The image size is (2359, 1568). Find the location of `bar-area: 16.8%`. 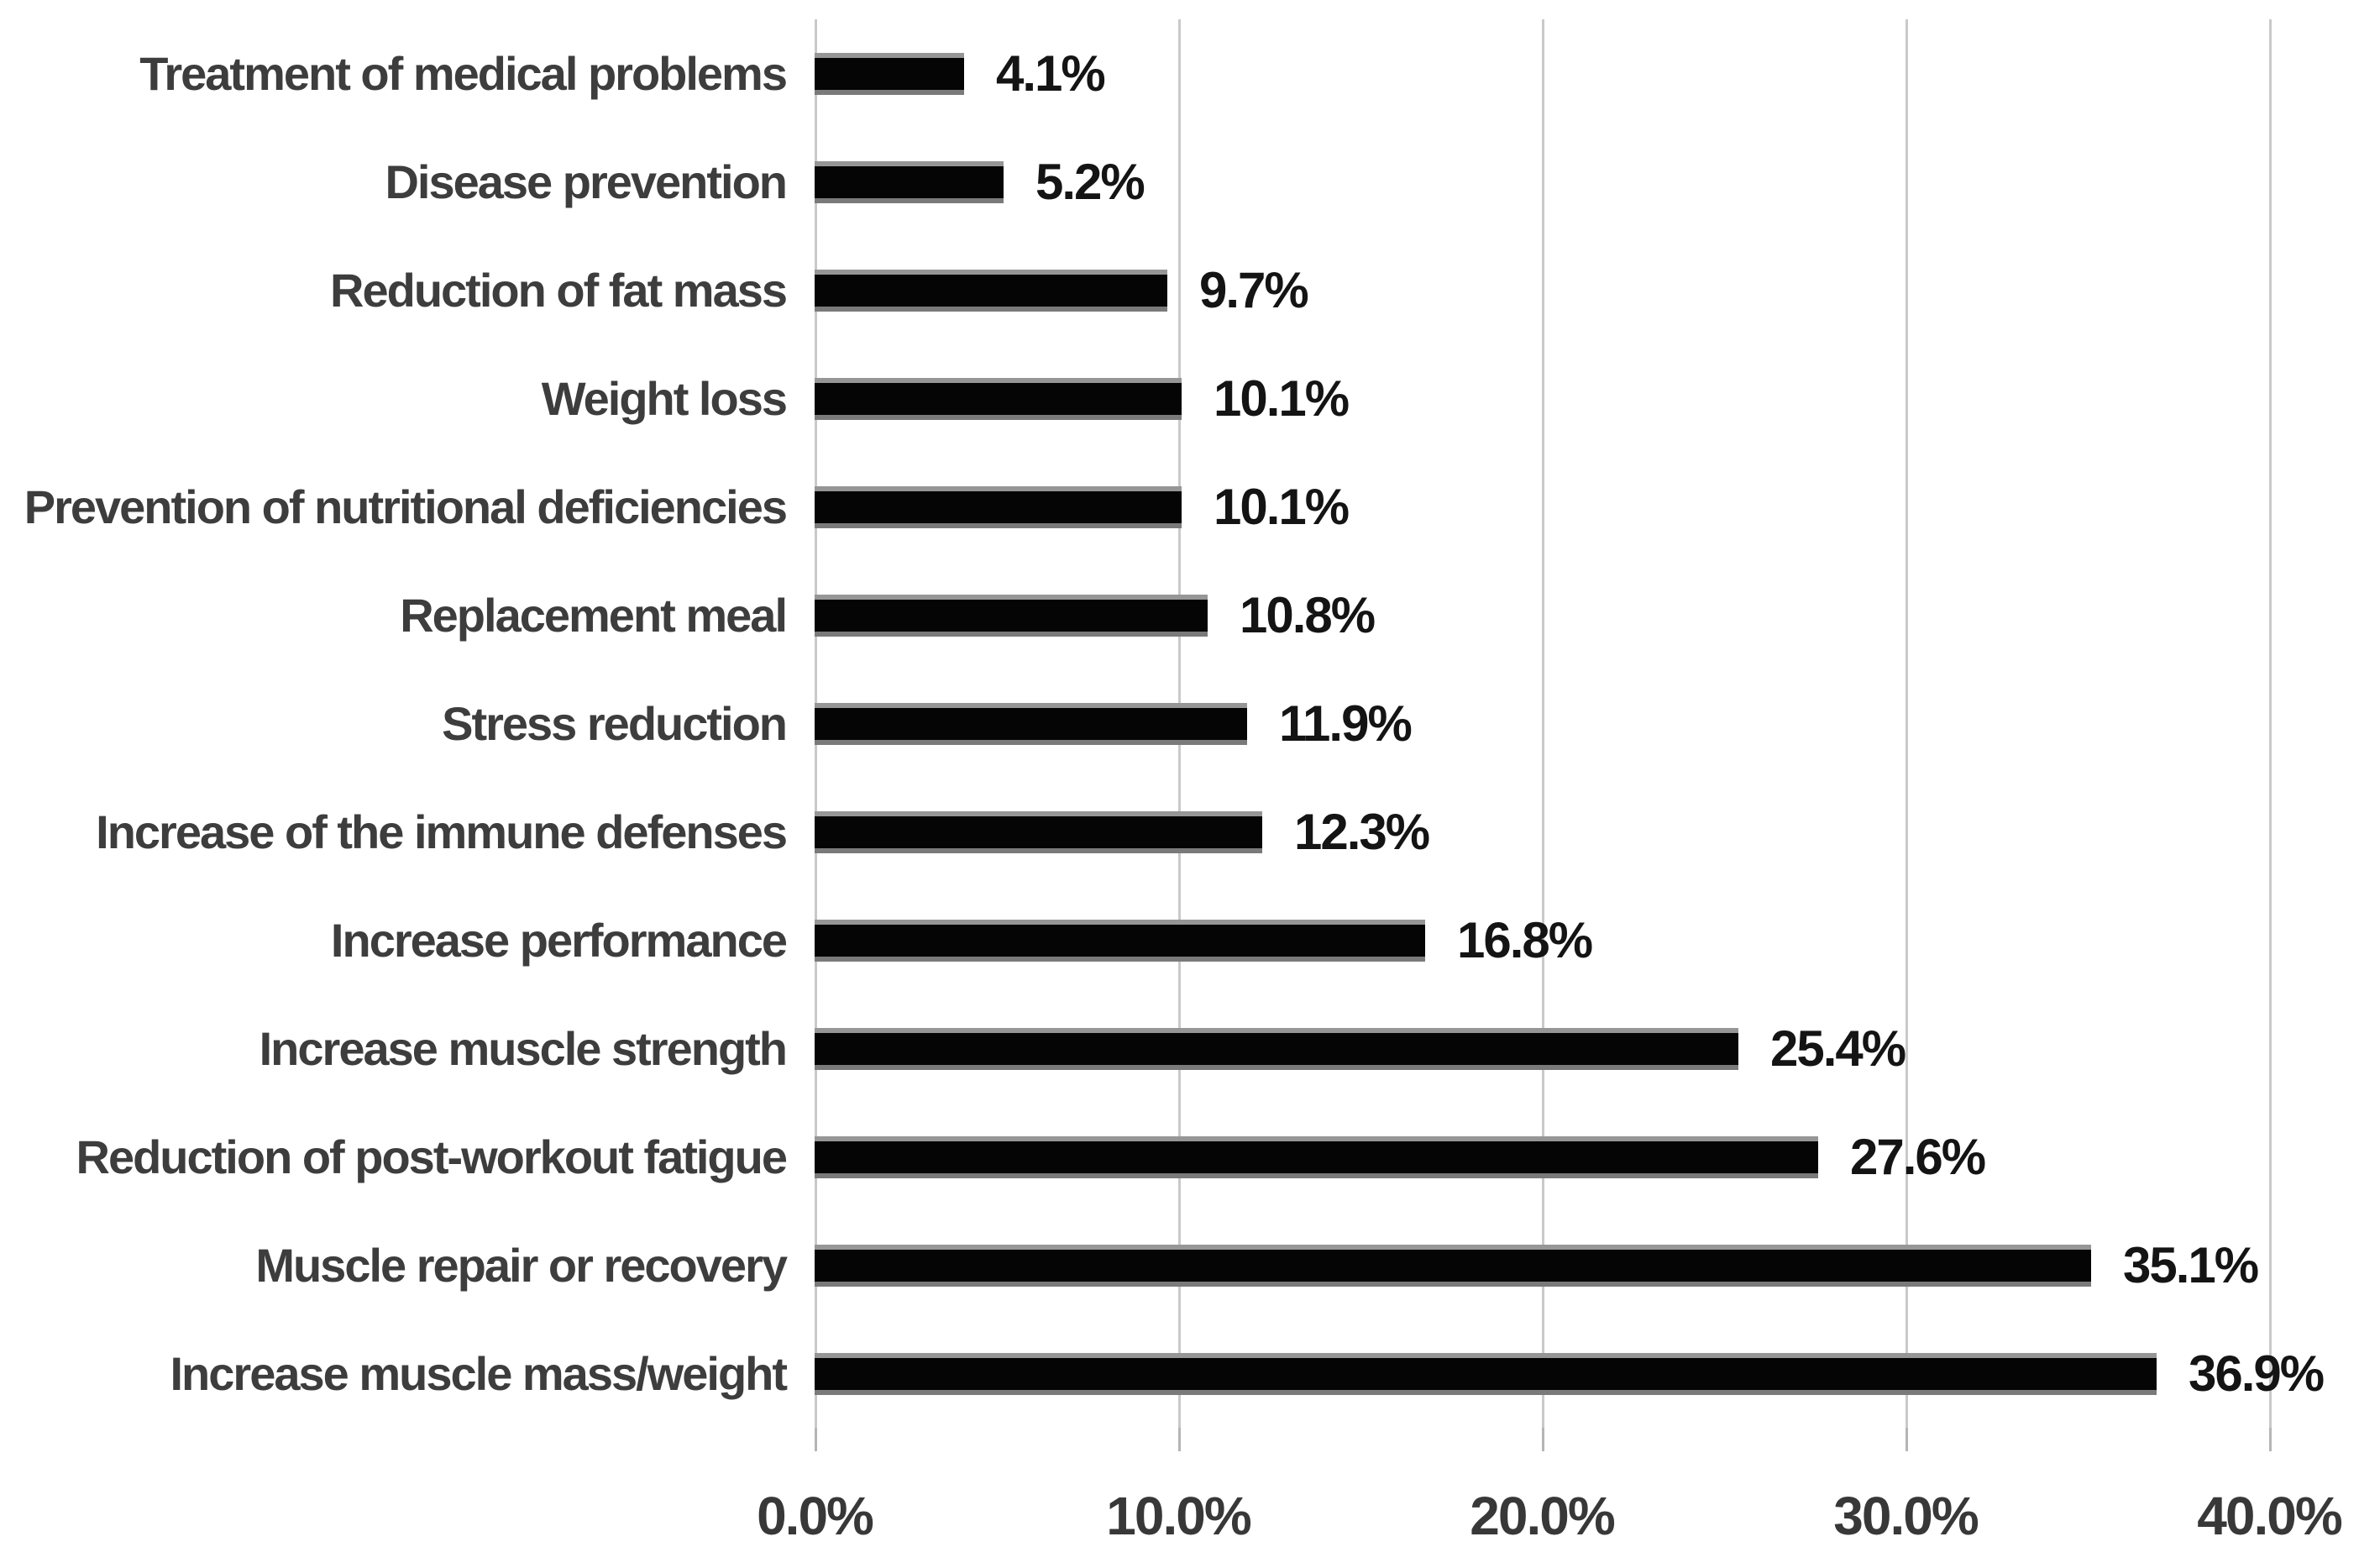

bar-area: 16.8% is located at coordinates (1587, 940).